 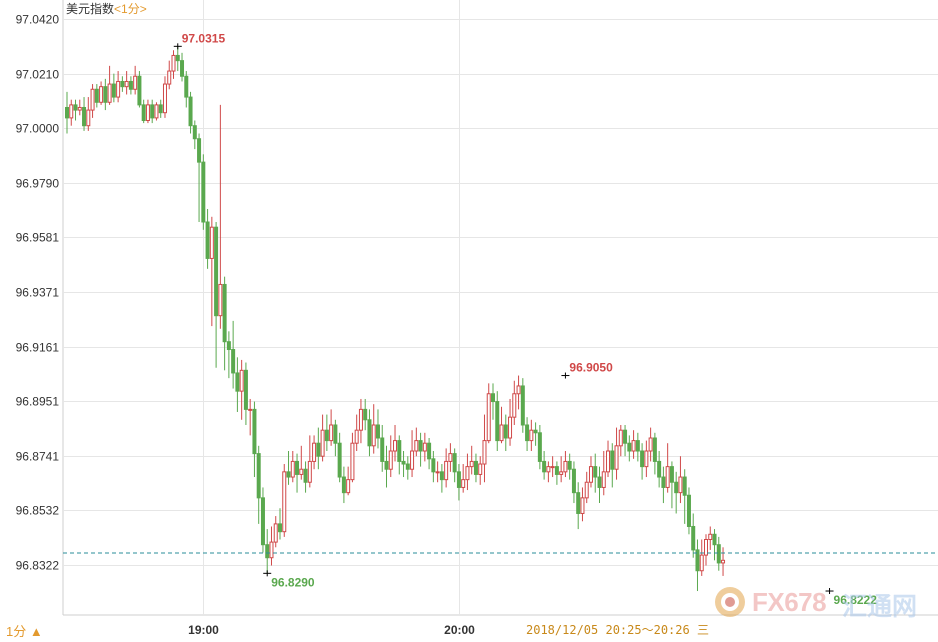 I want to click on period-toggle-button: 1分 ▲, so click(x=24, y=631).